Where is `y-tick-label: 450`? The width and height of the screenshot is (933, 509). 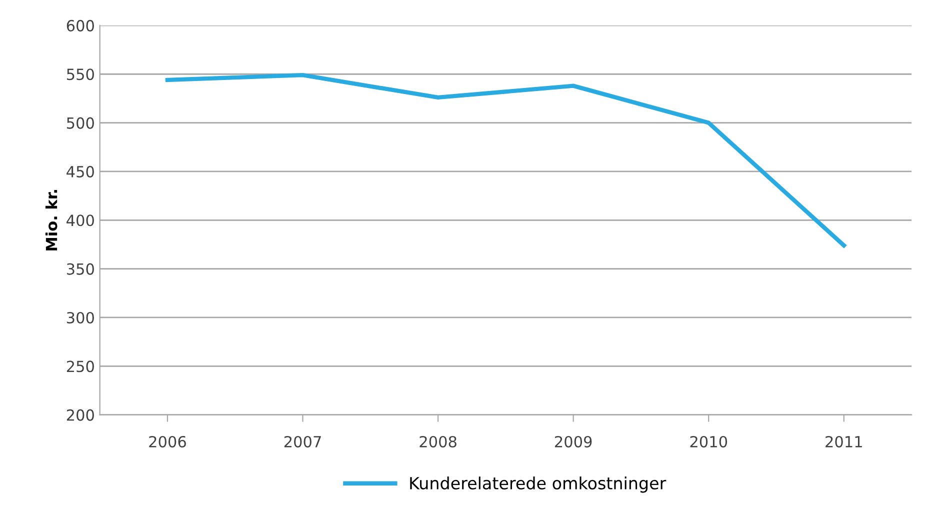
y-tick-label: 450 is located at coordinates (80, 172).